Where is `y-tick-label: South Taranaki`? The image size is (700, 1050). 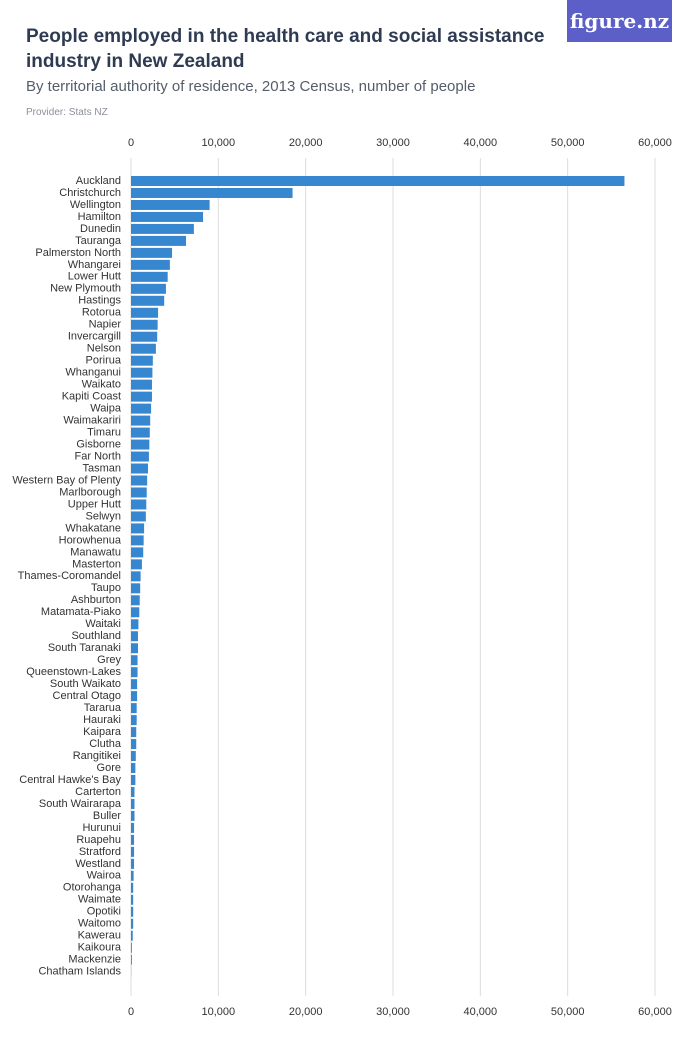 y-tick-label: South Taranaki is located at coordinates (84, 648).